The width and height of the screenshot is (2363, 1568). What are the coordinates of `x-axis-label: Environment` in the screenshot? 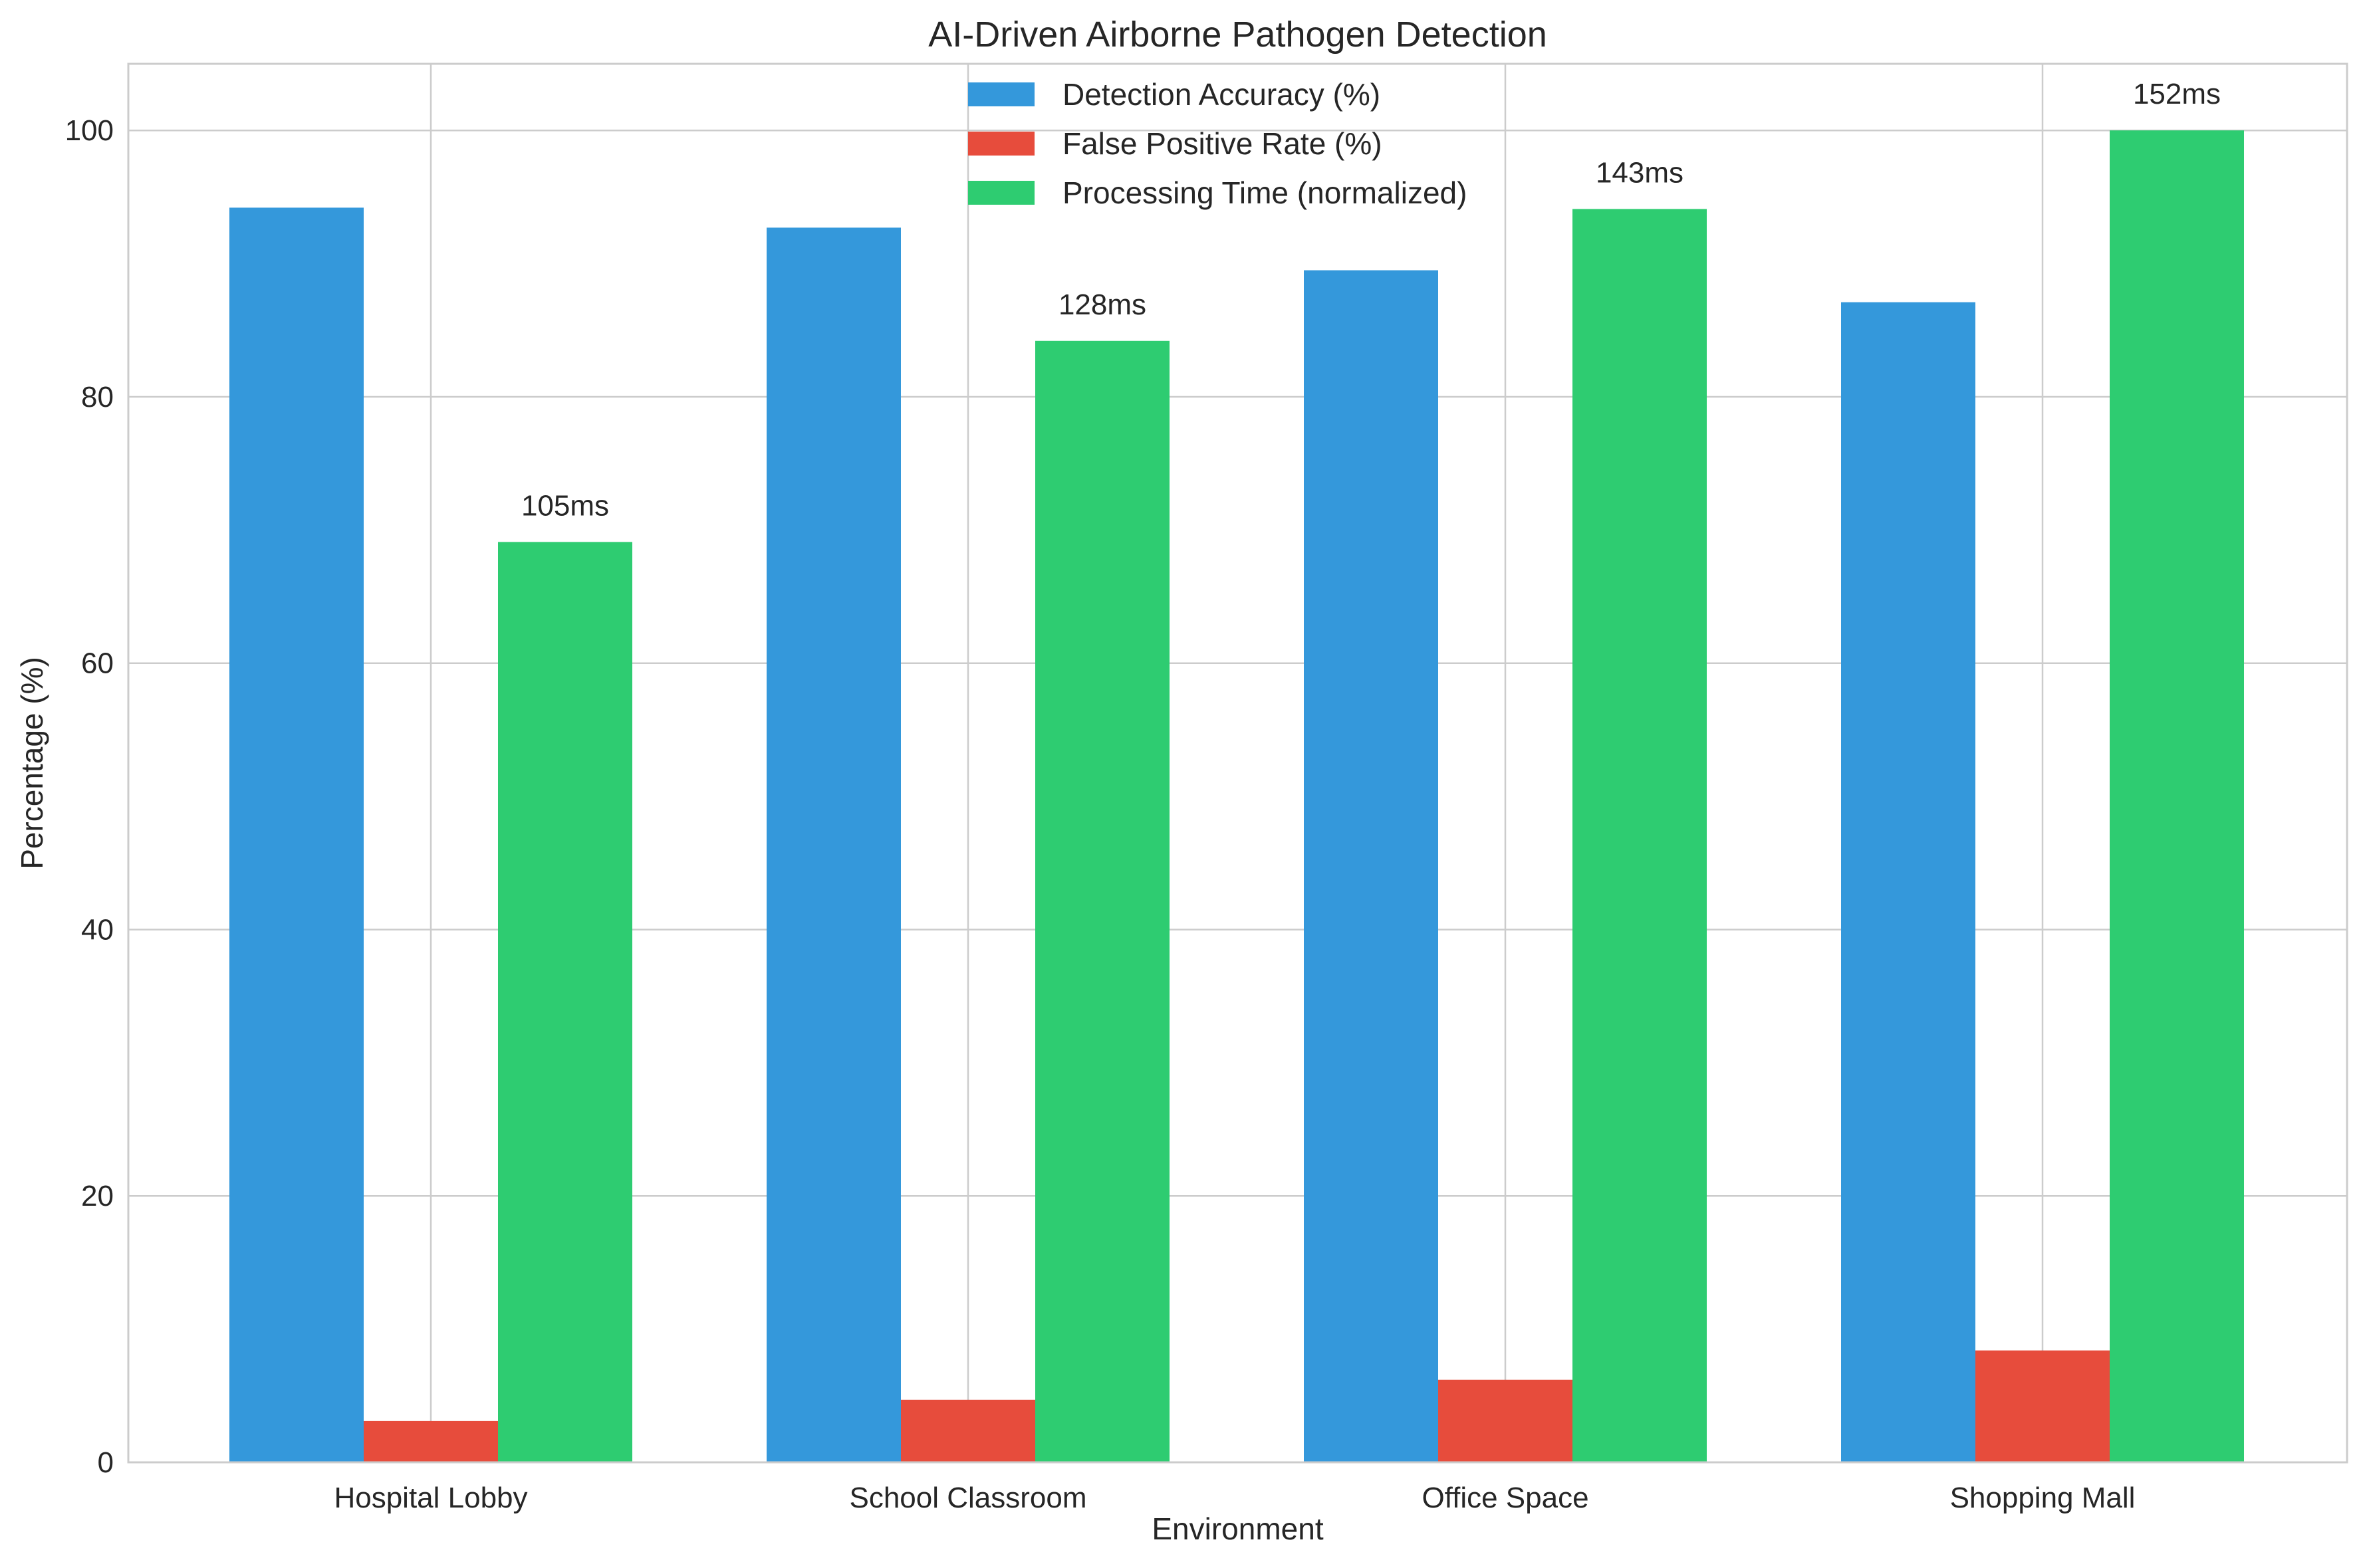 It's located at (1237, 1529).